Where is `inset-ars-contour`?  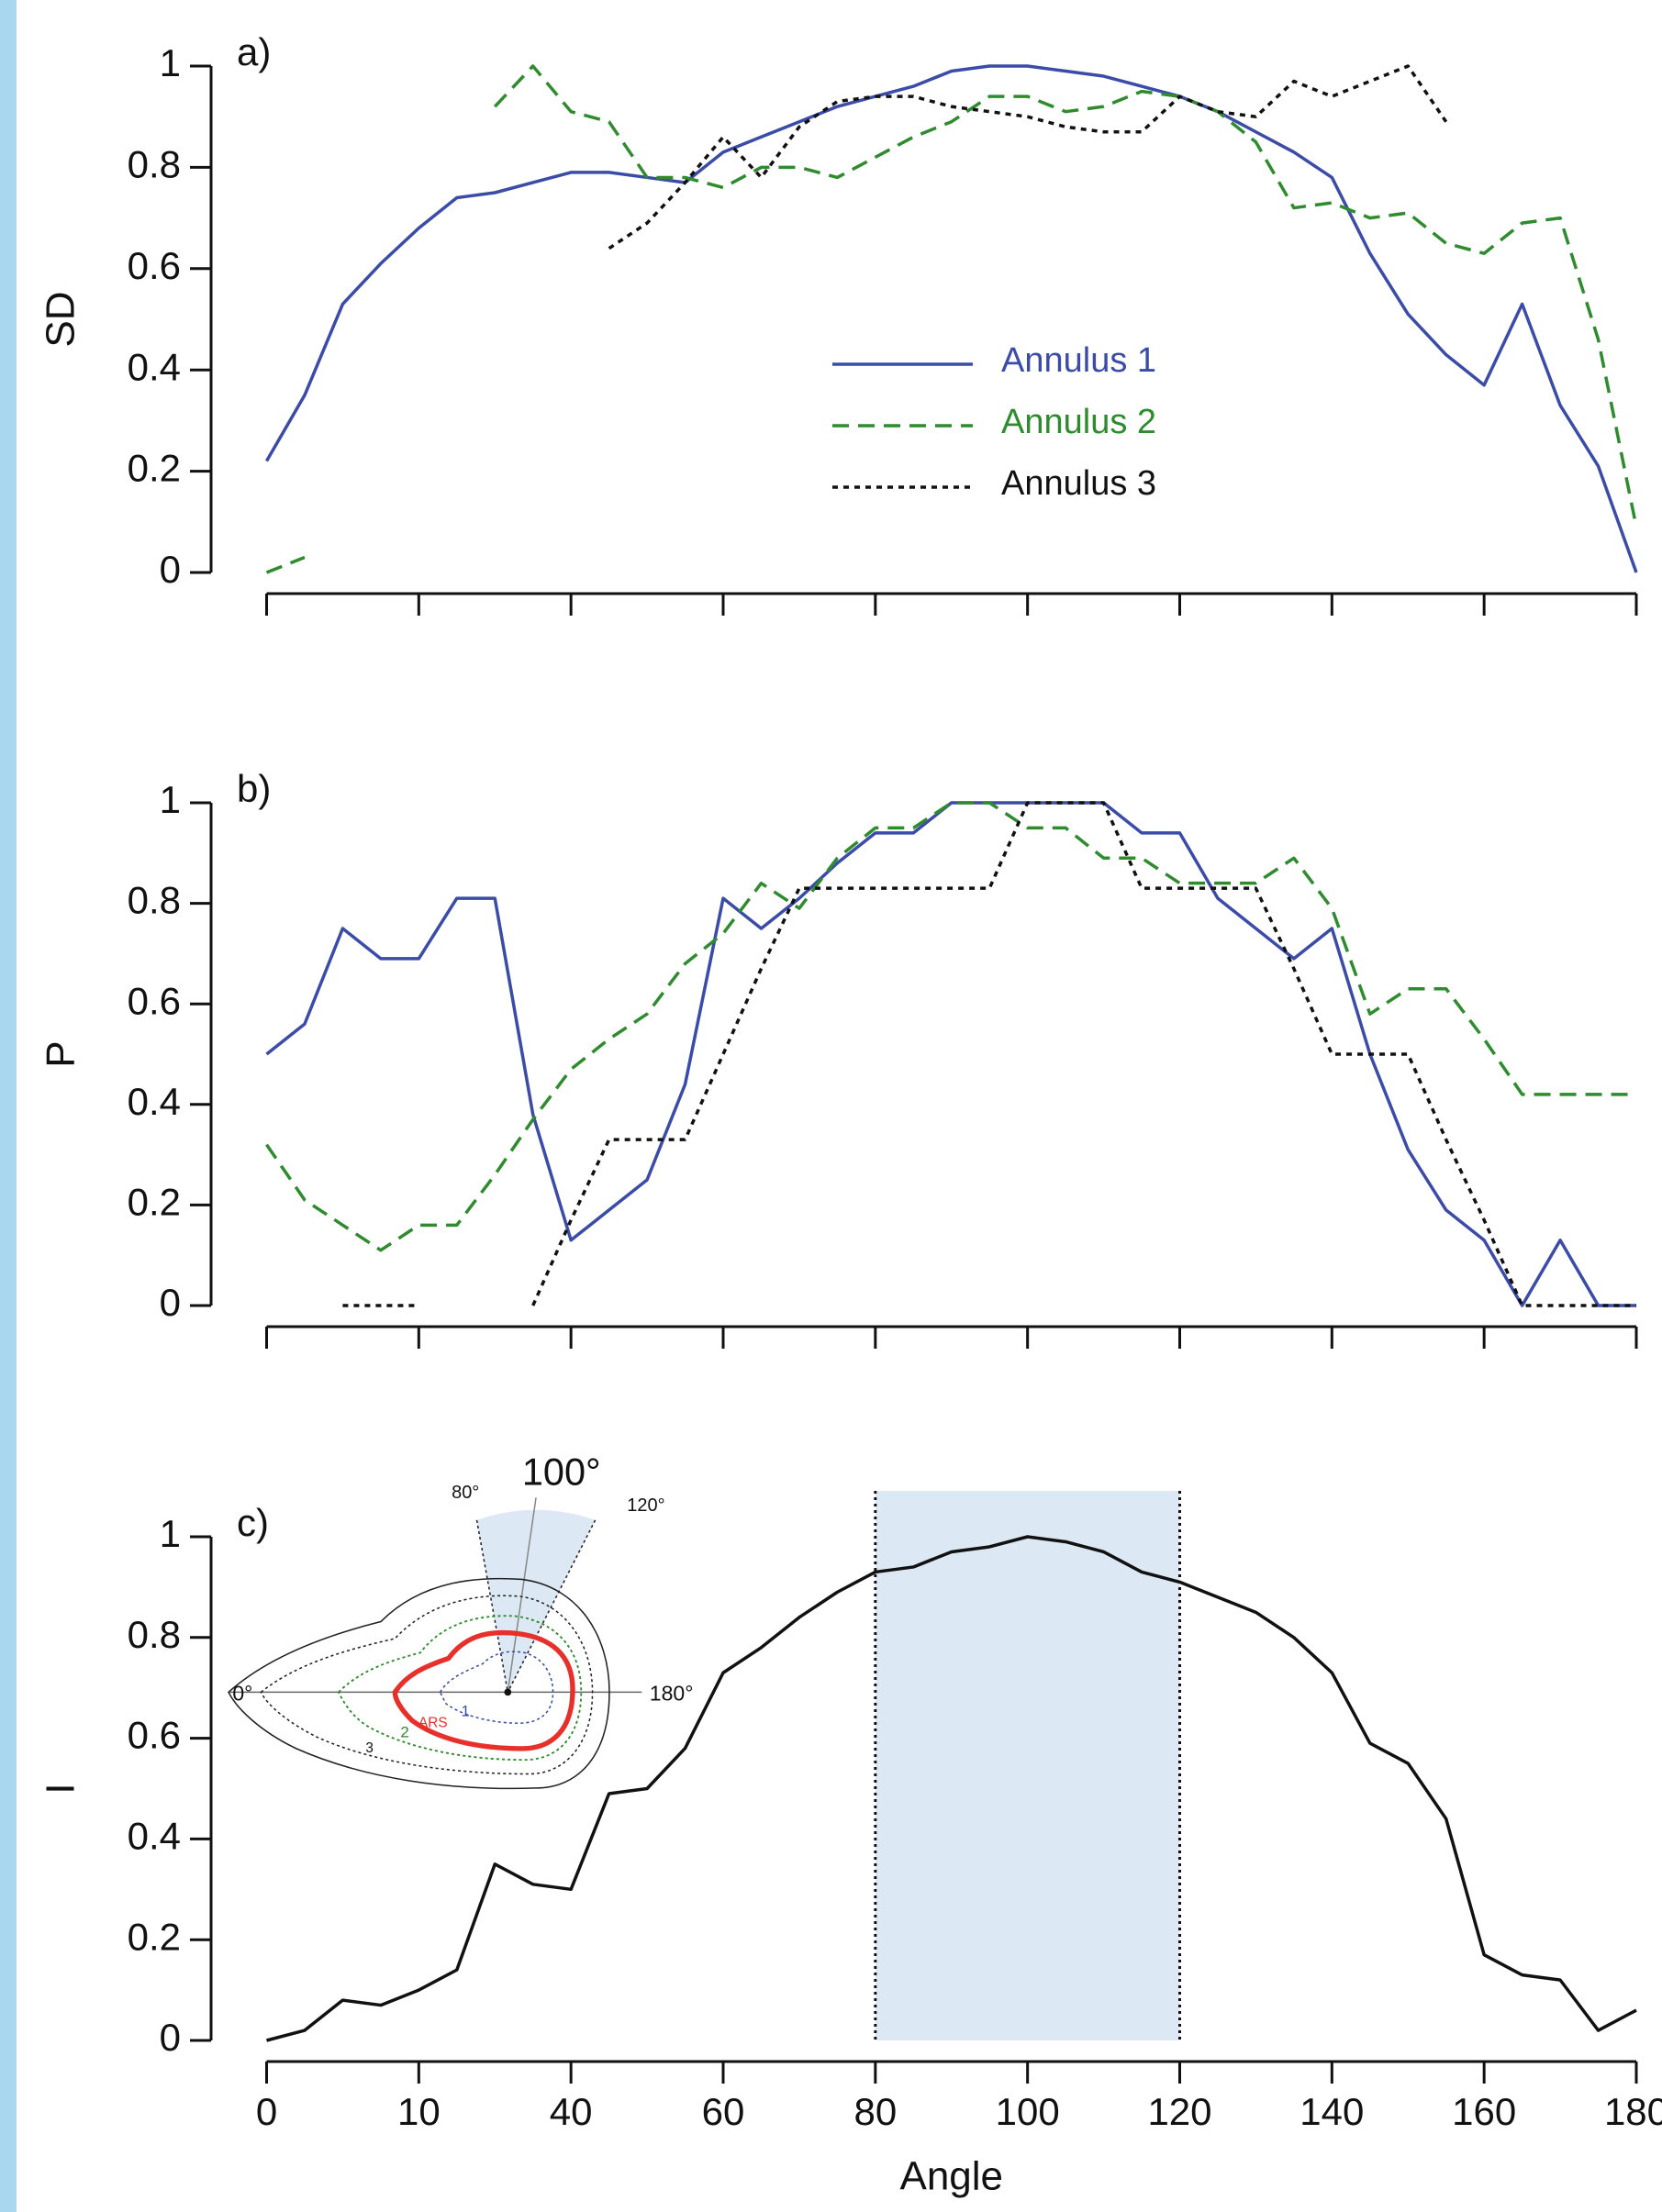
inset-ars-contour is located at coordinates (483, 1690).